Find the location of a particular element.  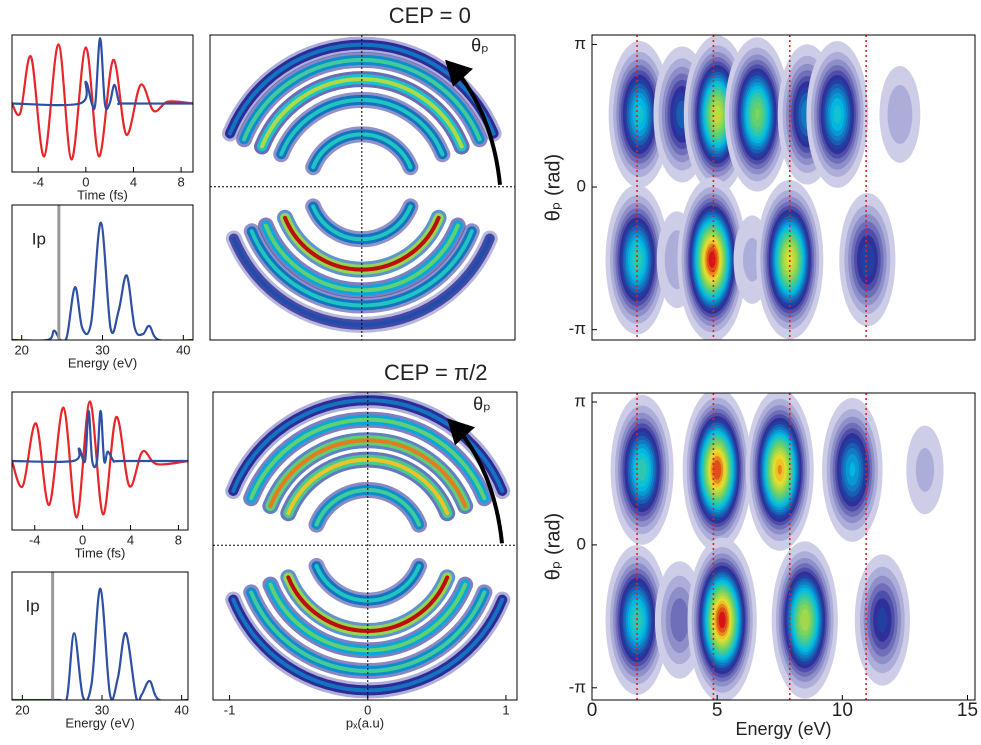

x-tick-label: 20 is located at coordinates (21, 349).